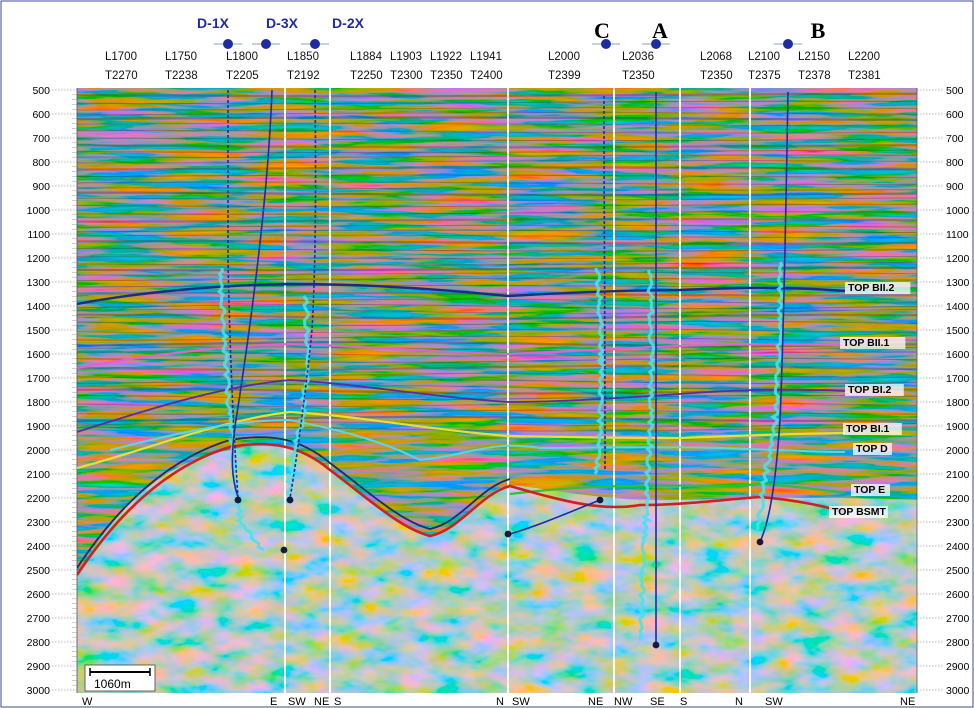 The height and width of the screenshot is (708, 974). What do you see at coordinates (814, 57) in the screenshot?
I see `inline-label: L2150` at bounding box center [814, 57].